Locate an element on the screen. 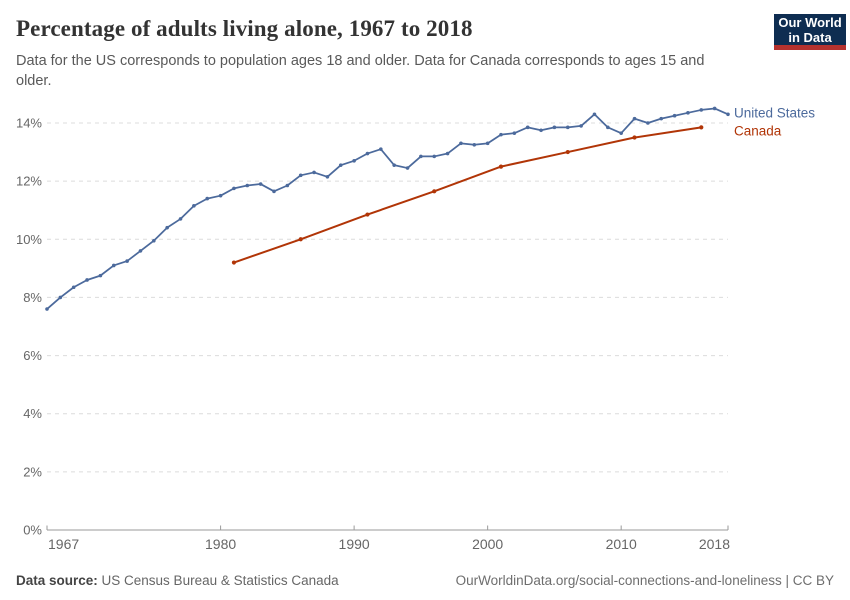 The width and height of the screenshot is (850, 600). data-point-united-states-2003 is located at coordinates (527, 127).